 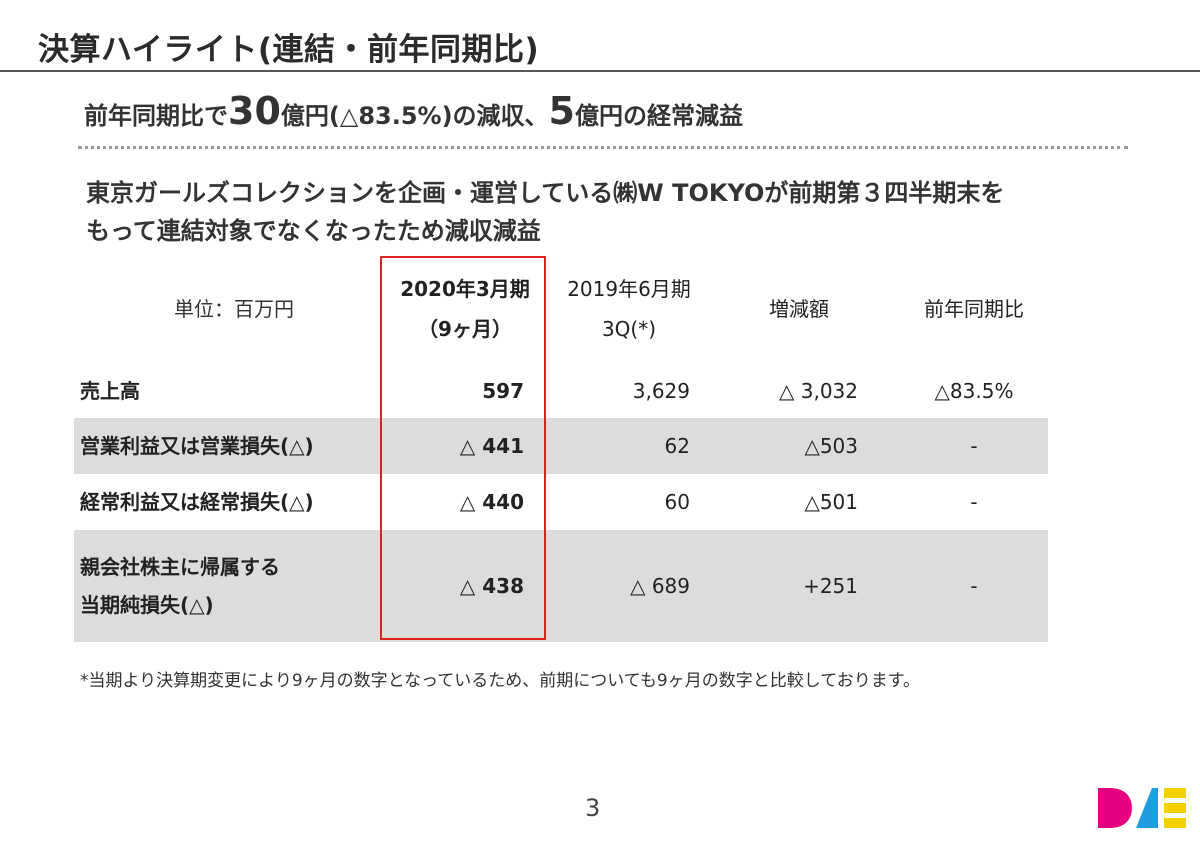 What do you see at coordinates (661, 391) in the screenshot?
I see `value-2019: 3,629` at bounding box center [661, 391].